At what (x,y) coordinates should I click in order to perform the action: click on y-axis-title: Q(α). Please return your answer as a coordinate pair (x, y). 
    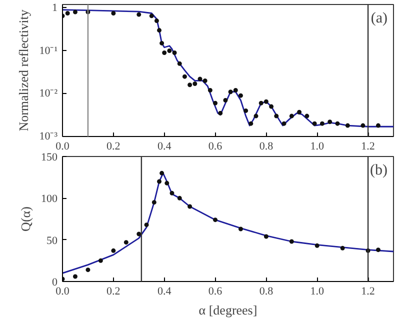
    Looking at the image, I should click on (25, 219).